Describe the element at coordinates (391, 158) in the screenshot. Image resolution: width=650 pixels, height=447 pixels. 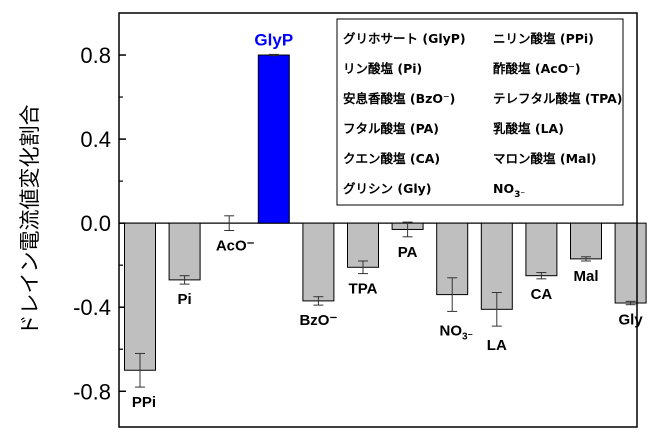
I see `legend-entry: クエン酸塩 (CA)` at that location.